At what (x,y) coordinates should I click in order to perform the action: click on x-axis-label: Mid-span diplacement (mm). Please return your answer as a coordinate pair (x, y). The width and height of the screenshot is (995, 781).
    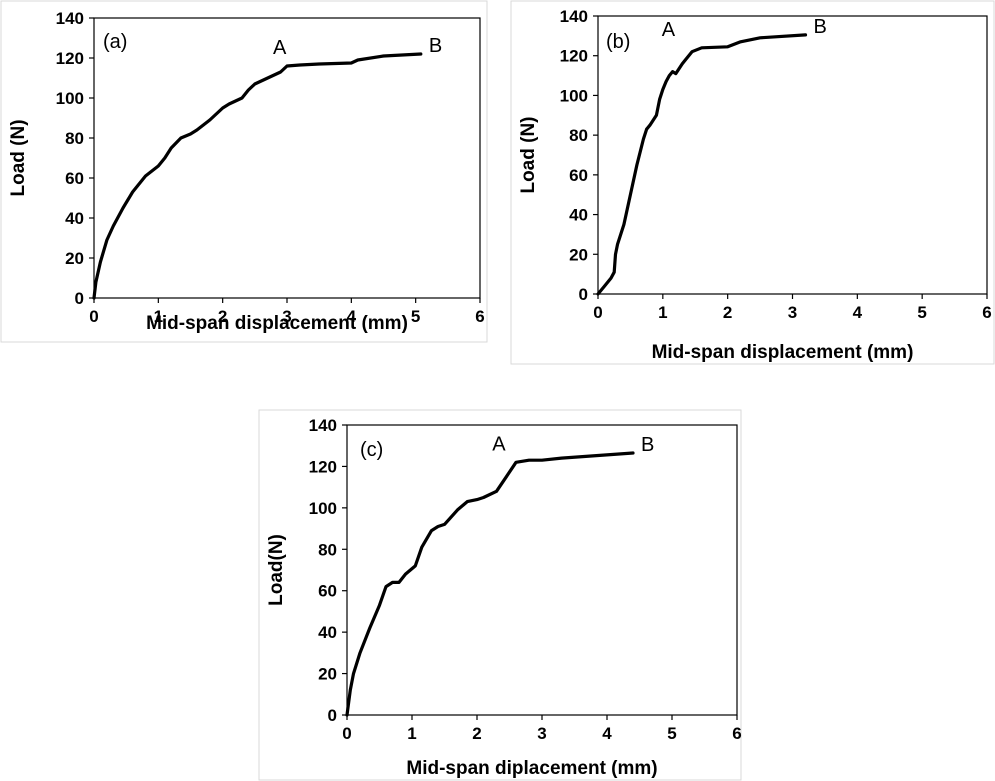
    Looking at the image, I should click on (531, 768).